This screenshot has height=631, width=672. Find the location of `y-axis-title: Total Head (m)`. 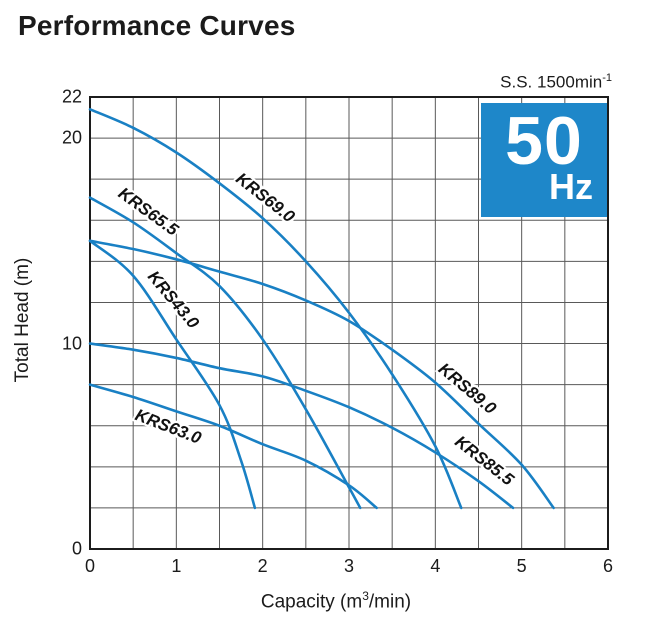

y-axis-title: Total Head (m) is located at coordinates (22, 320).